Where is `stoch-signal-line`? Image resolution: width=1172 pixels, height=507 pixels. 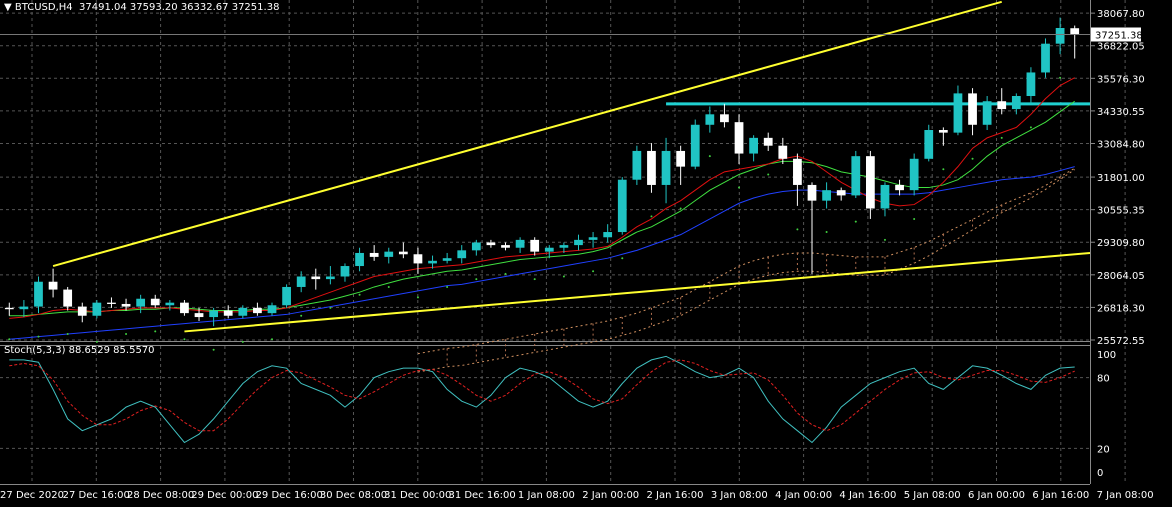
stoch-signal-line is located at coordinates (542, 395).